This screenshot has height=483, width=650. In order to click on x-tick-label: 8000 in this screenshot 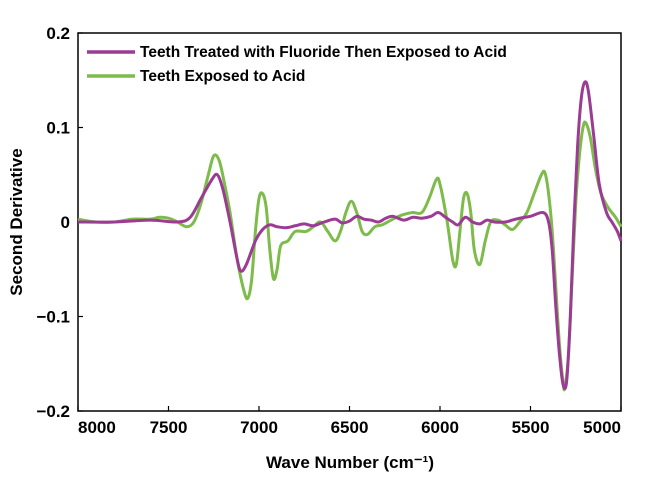, I will do `click(97, 427)`.